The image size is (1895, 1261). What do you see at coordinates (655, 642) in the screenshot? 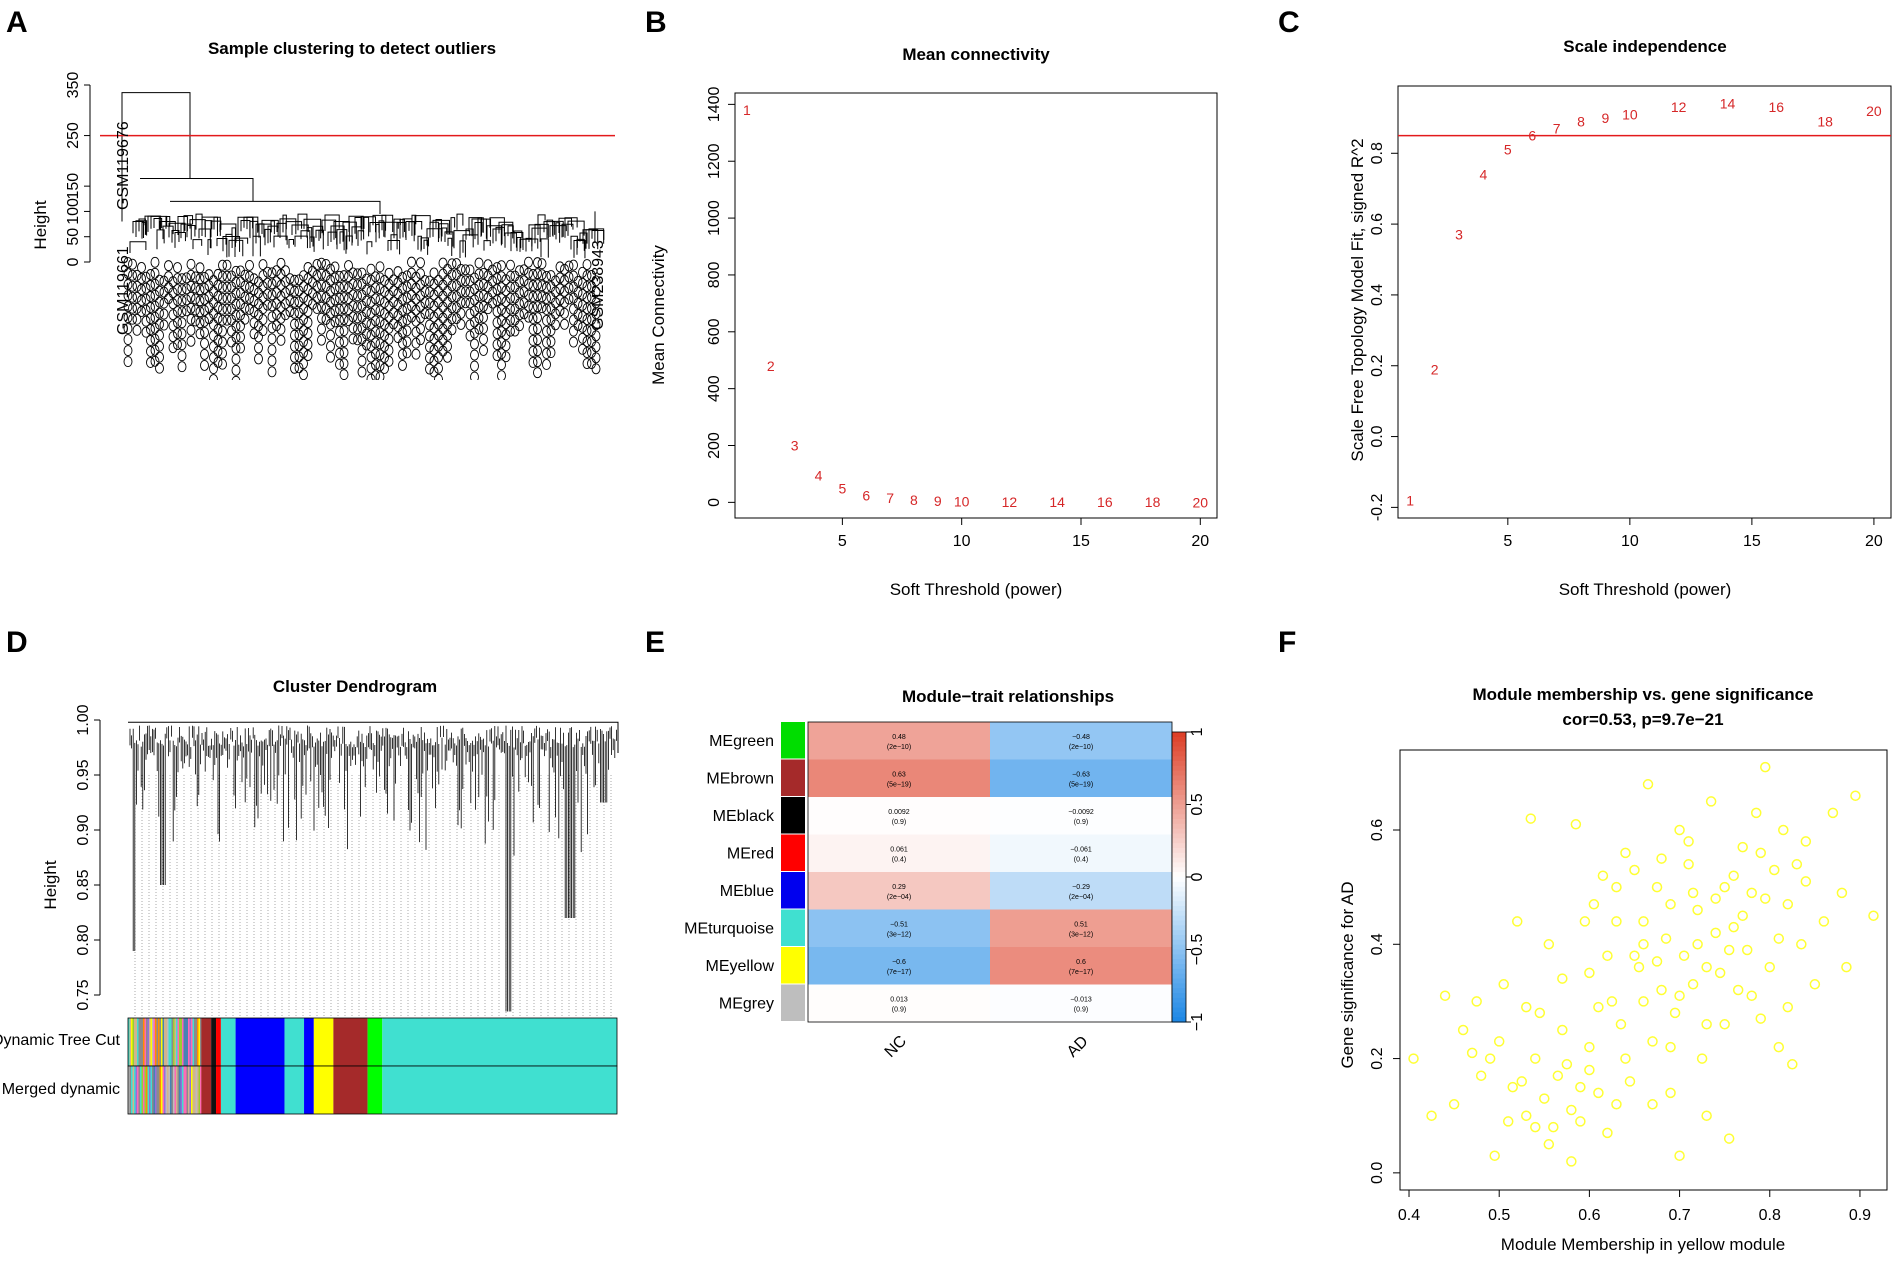
I see `panel-label-e: E` at bounding box center [655, 642].